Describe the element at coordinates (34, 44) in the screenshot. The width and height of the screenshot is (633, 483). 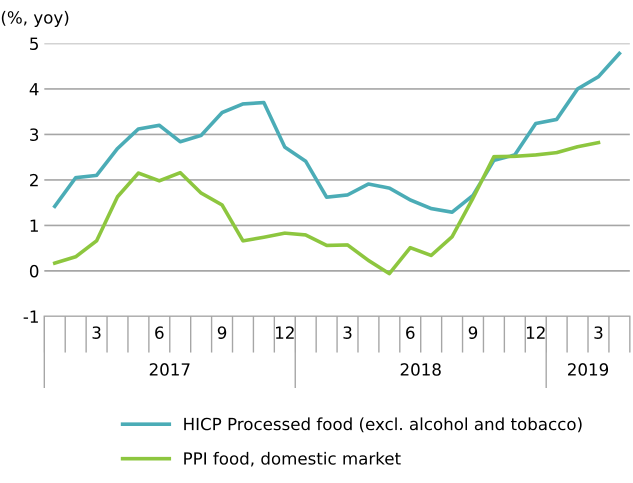
I see `y-tick-label: 5` at that location.